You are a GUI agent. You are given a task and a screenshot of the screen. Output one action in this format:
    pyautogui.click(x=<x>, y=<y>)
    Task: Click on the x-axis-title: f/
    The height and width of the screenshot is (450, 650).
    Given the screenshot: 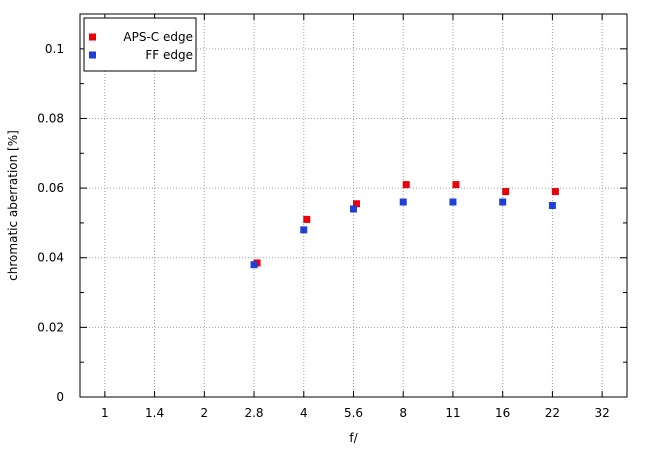 What is the action you would take?
    pyautogui.click(x=353, y=438)
    